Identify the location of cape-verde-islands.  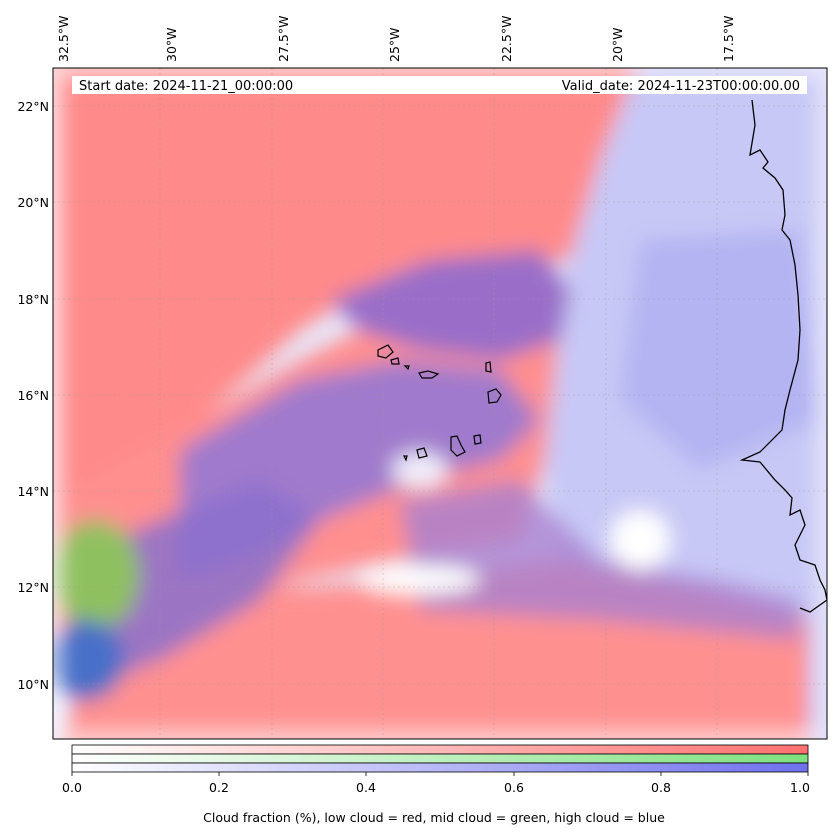
(439, 403).